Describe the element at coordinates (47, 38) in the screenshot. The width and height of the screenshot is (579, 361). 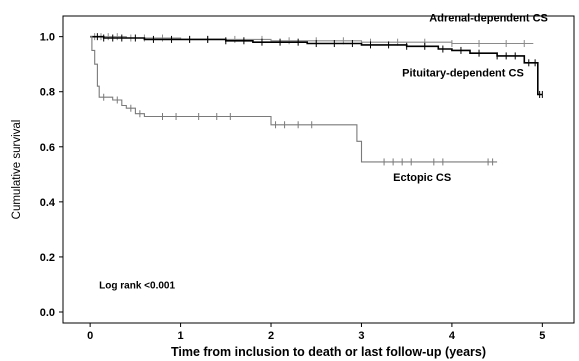
I see `y-tick-label: 1.0` at that location.